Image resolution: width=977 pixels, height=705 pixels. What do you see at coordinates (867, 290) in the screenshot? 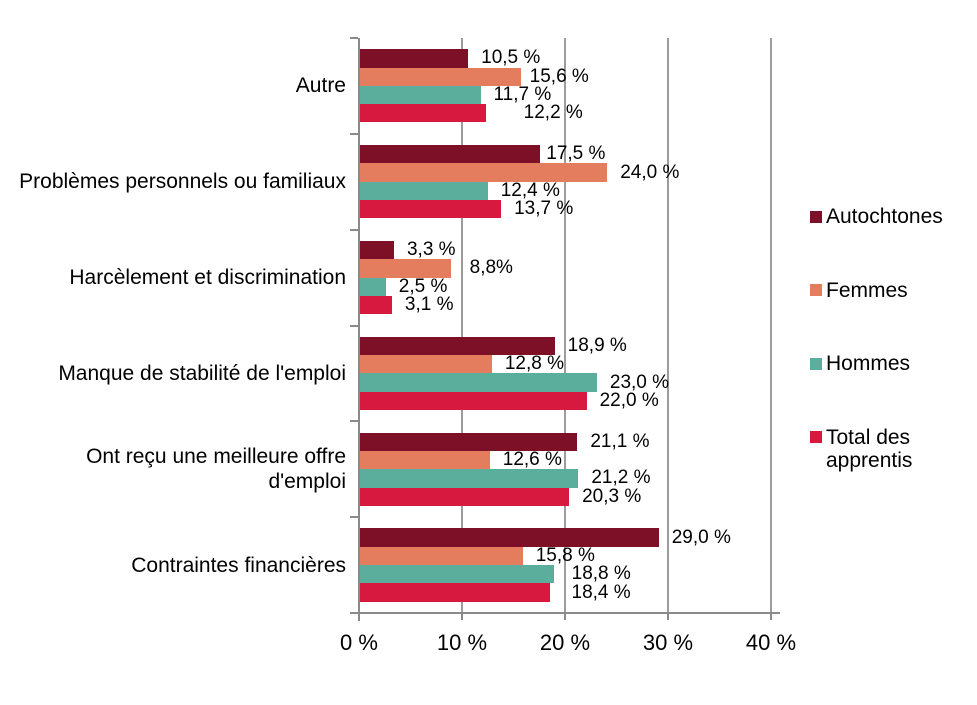
I see `legend-label-femmes: Femmes` at bounding box center [867, 290].